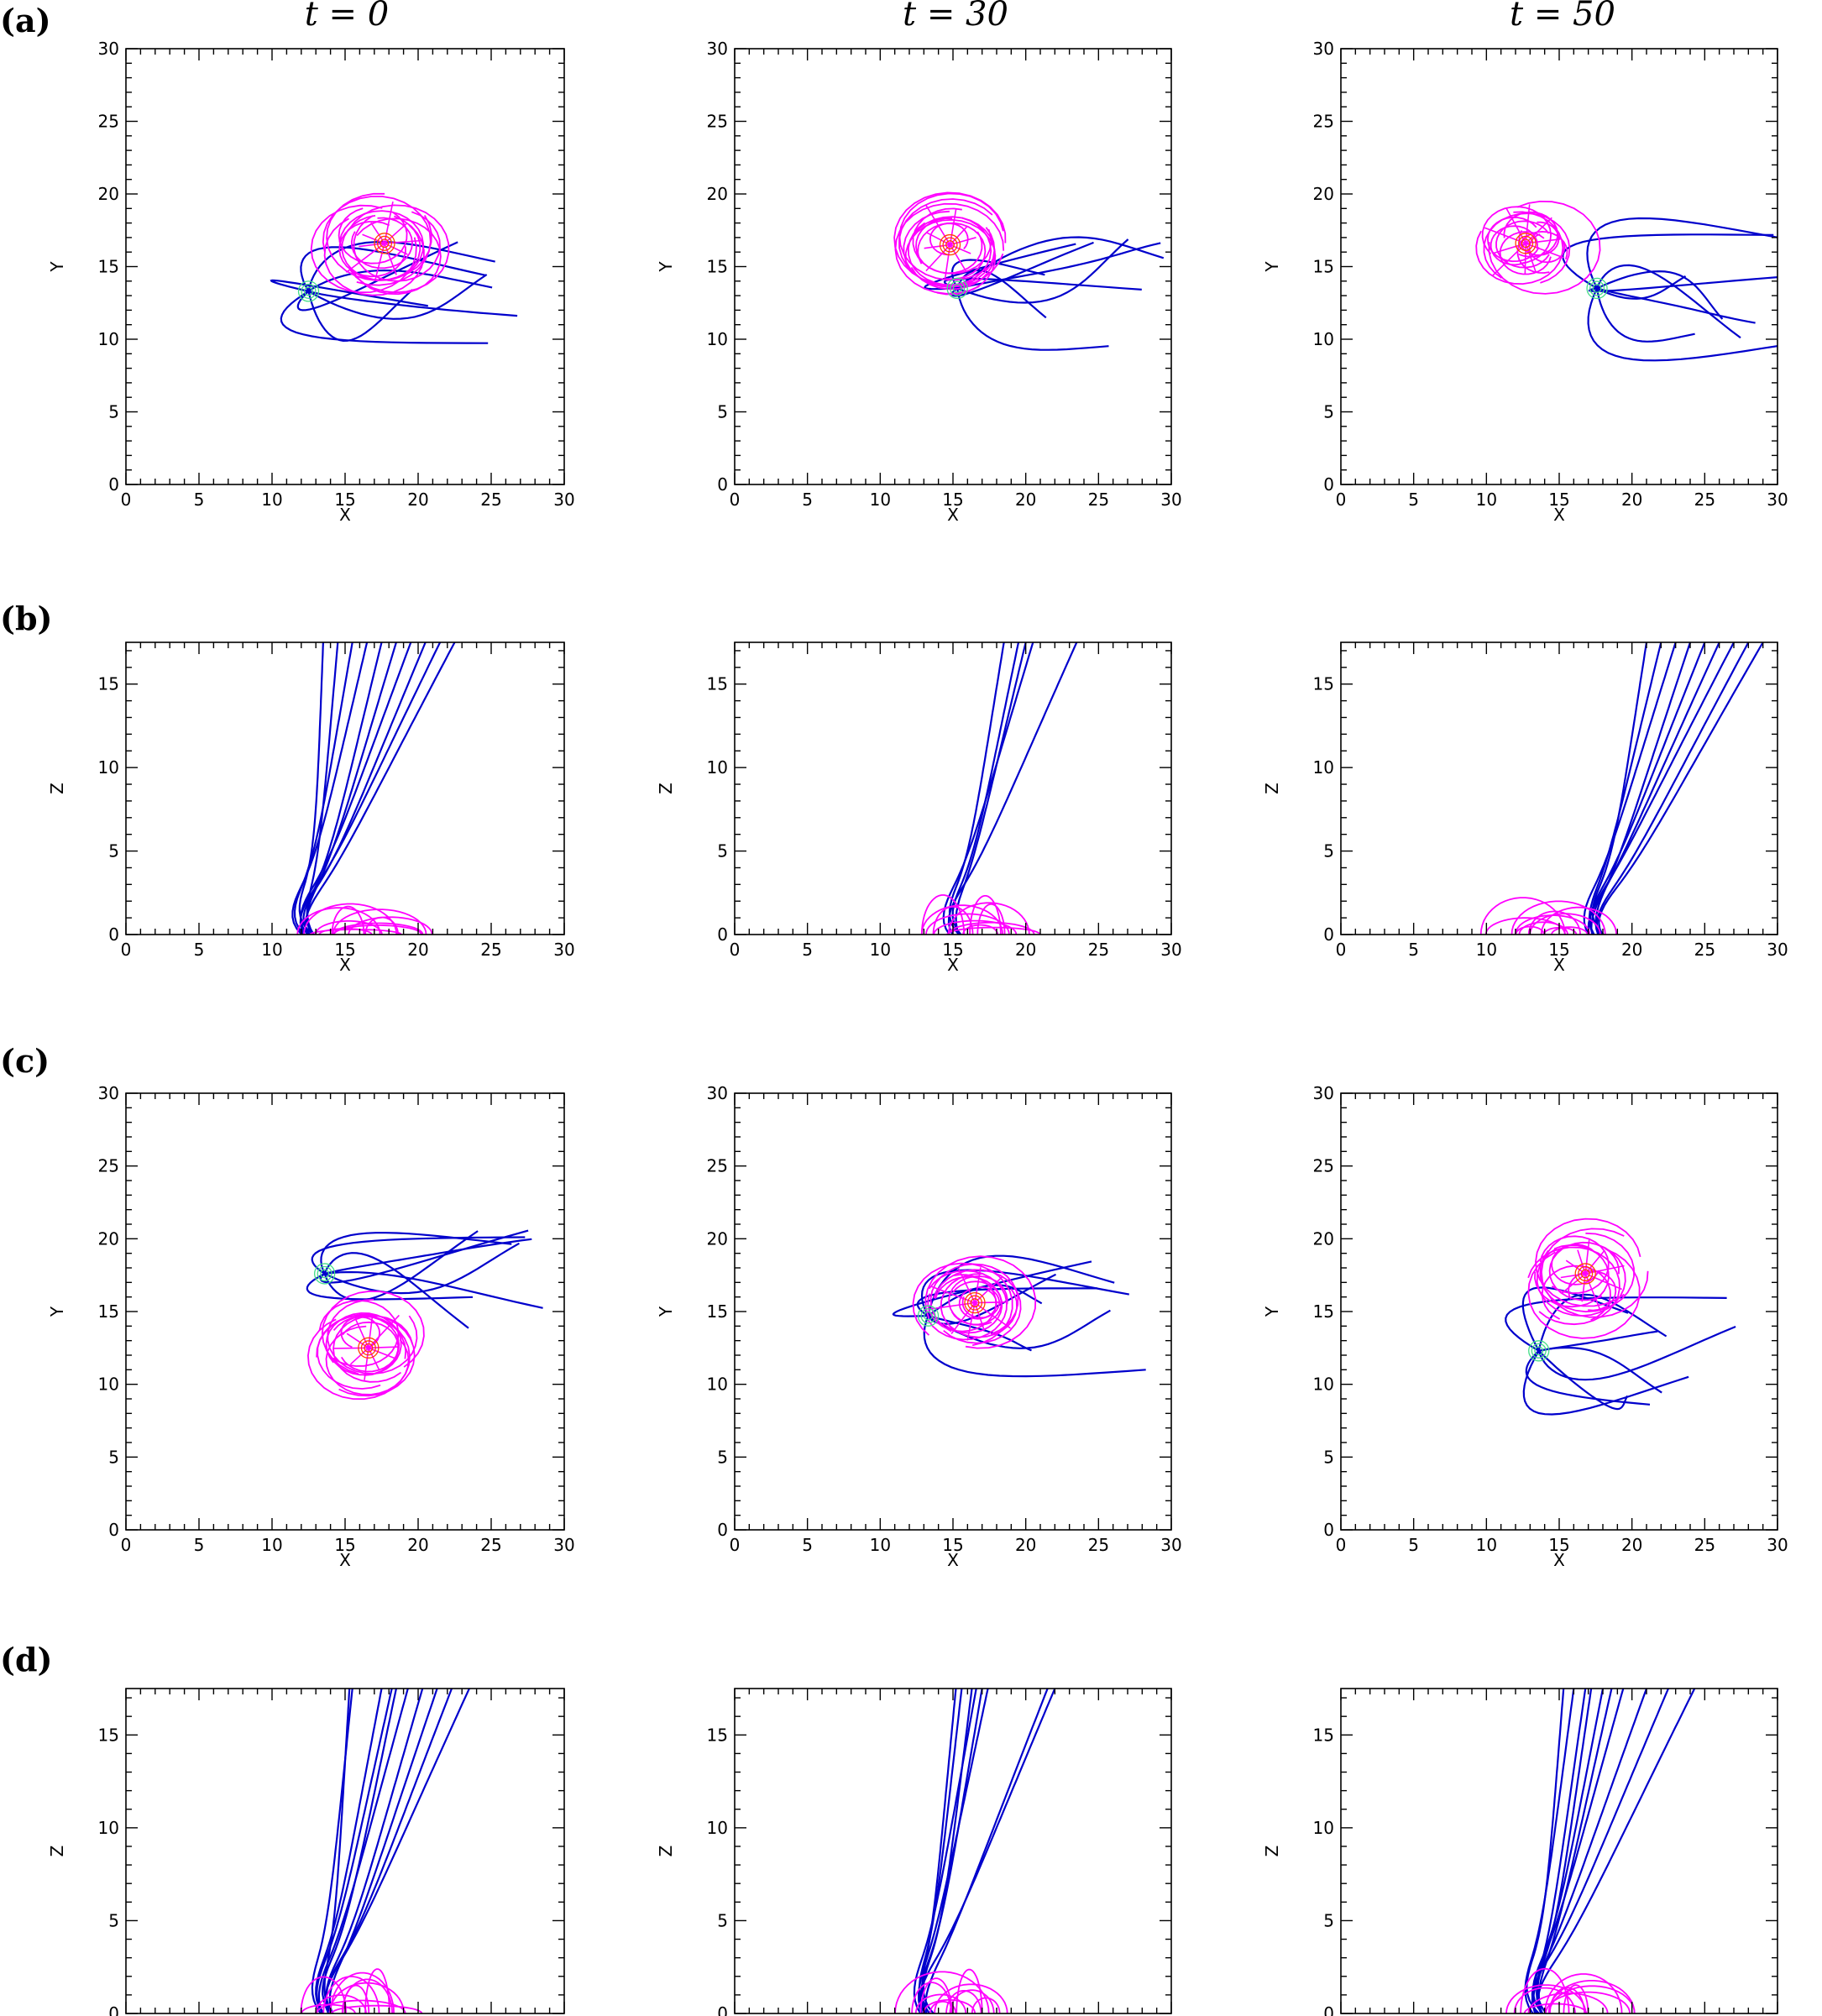 The width and height of the screenshot is (1822, 2016). I want to click on column-title-t50: t = 50, so click(1563, 17).